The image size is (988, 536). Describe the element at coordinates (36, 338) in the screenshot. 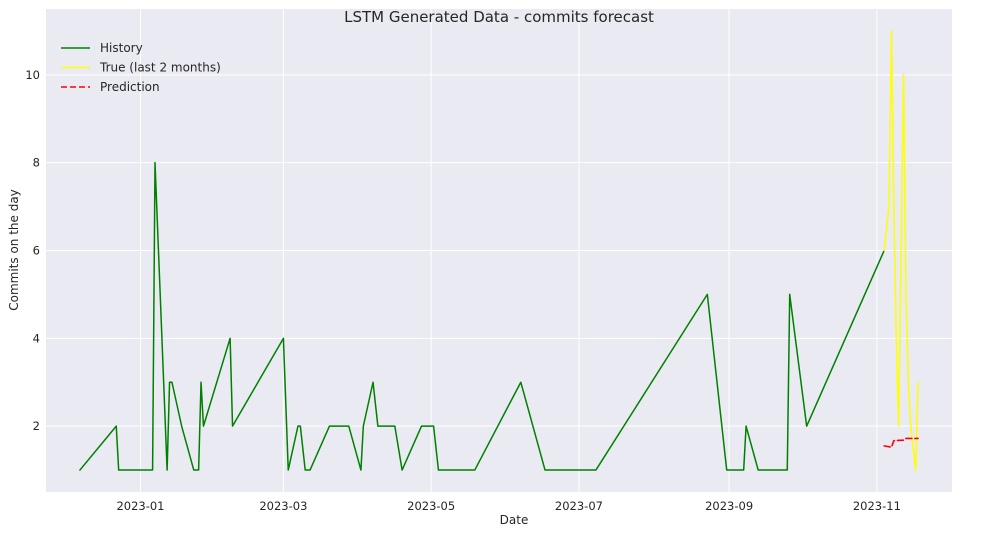

I see `y-tick-label: 4` at that location.